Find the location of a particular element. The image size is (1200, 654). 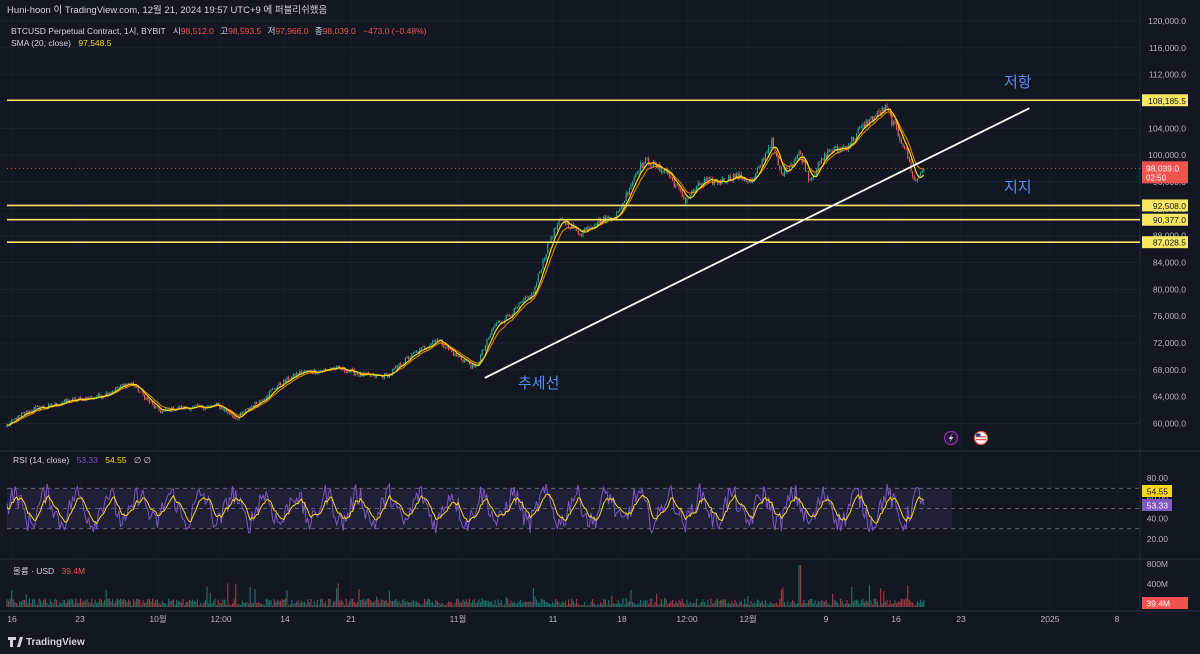

support-annotation: 지지 is located at coordinates (1018, 187).